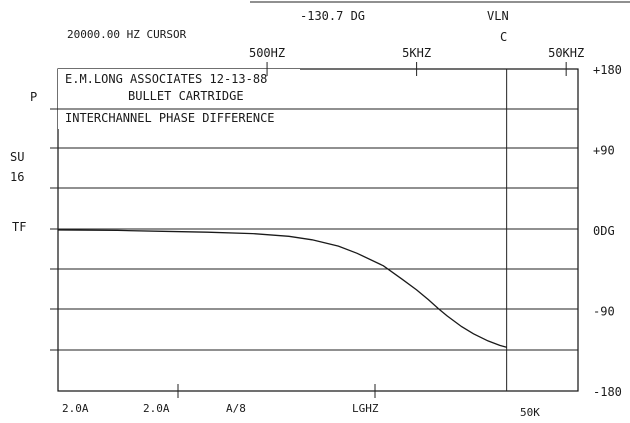 The height and width of the screenshot is (423, 630). Describe the element at coordinates (186, 96) in the screenshot. I see `annotation-cartridge: BULLET CARTRIDGE` at that location.